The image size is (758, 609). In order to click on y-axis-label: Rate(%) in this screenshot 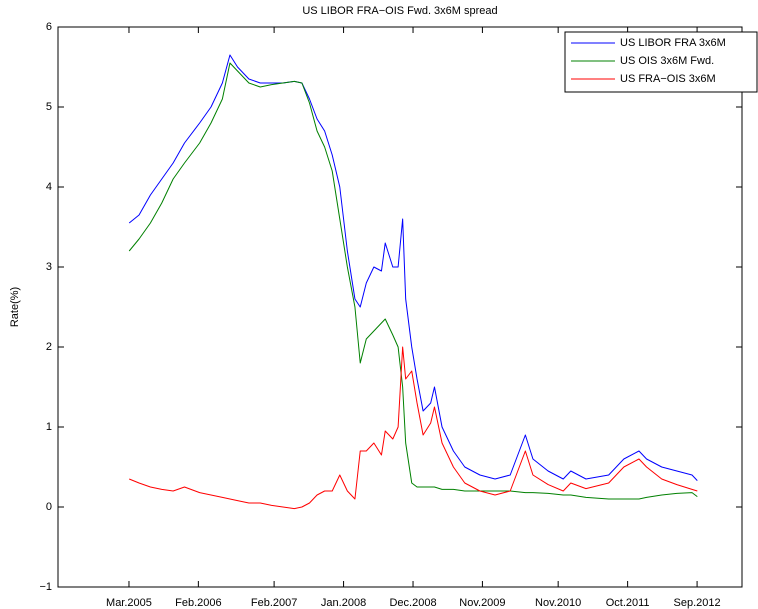, I will do `click(15, 307)`.